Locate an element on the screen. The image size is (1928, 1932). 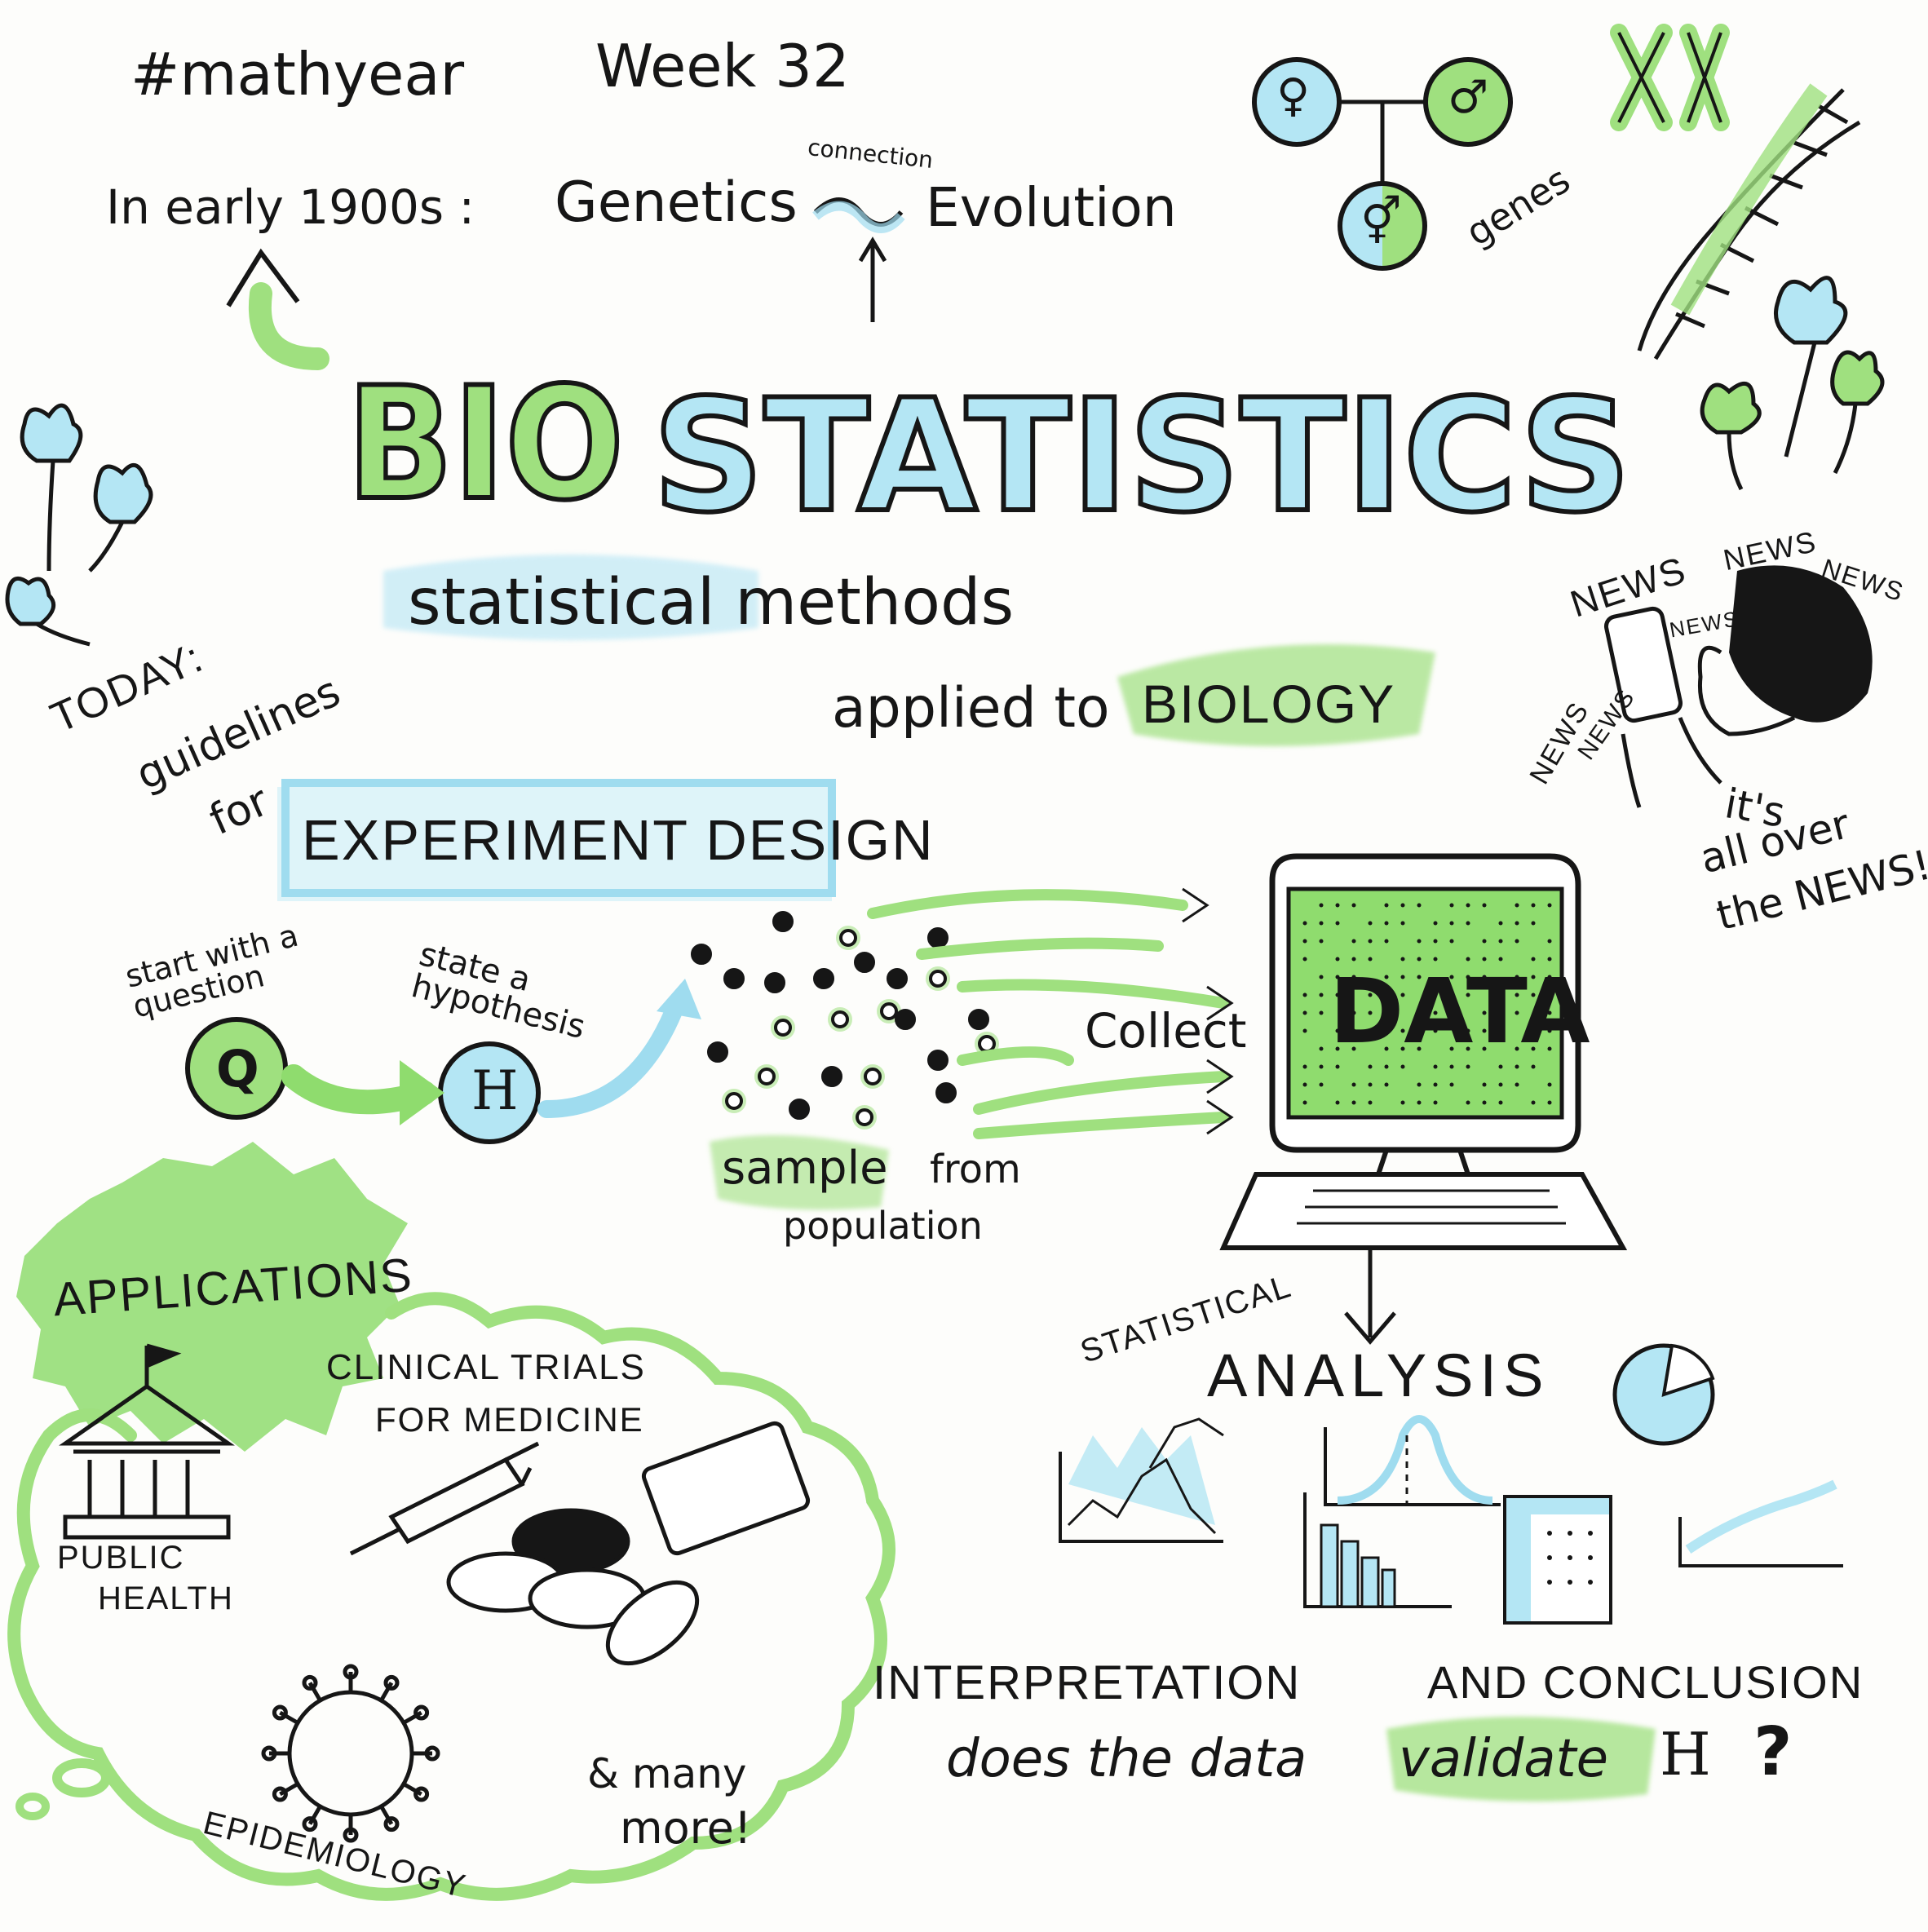
green-curved-arrow is located at coordinates (289, 326).